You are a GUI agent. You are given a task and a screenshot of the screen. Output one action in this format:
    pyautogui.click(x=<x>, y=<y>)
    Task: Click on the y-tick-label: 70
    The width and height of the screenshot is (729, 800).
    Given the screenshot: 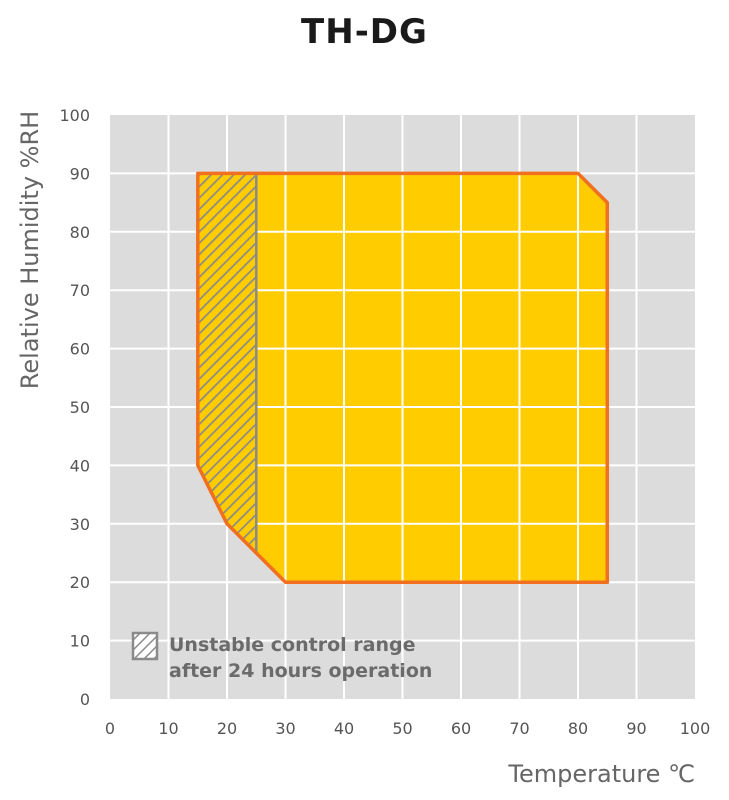 What is the action you would take?
    pyautogui.click(x=80, y=290)
    